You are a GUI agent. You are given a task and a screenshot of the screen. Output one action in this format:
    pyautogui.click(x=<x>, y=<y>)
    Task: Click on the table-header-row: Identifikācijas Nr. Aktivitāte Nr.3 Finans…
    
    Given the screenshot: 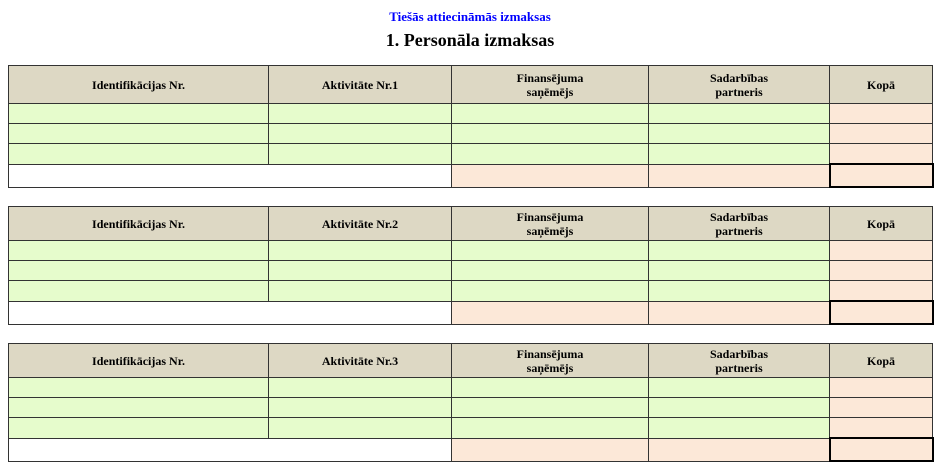 What is the action you would take?
    pyautogui.click(x=470, y=360)
    